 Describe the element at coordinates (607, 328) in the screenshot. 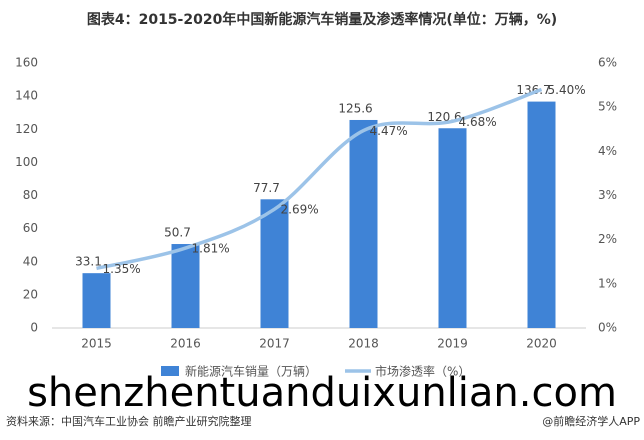

I see `y2-tick-label: 0%` at that location.